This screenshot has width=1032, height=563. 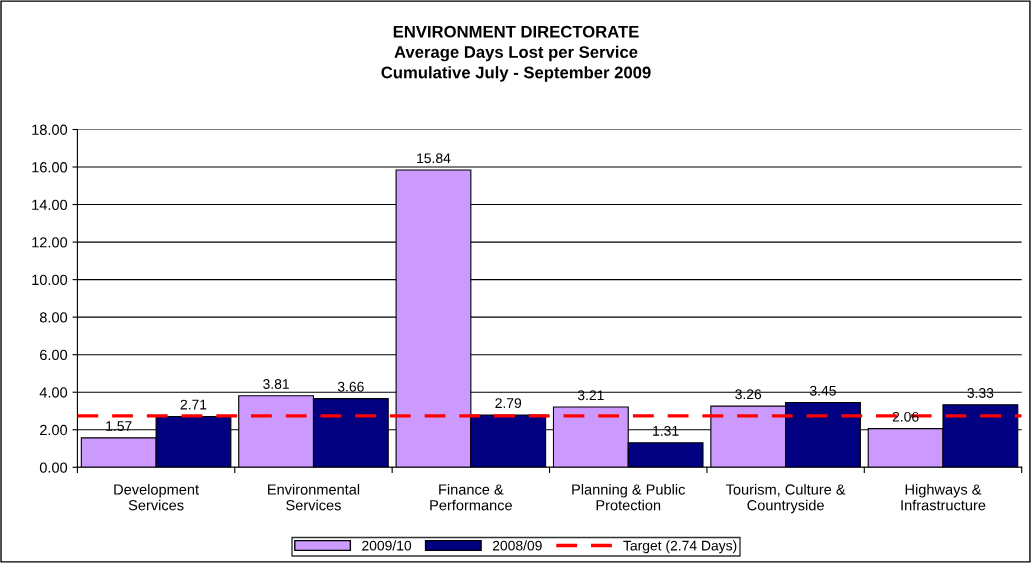 I want to click on data-label: 2.71, so click(x=193, y=404).